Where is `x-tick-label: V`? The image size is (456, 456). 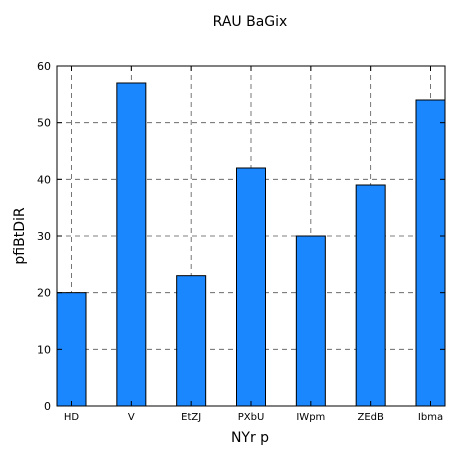
x-tick-label: V is located at coordinates (131, 417).